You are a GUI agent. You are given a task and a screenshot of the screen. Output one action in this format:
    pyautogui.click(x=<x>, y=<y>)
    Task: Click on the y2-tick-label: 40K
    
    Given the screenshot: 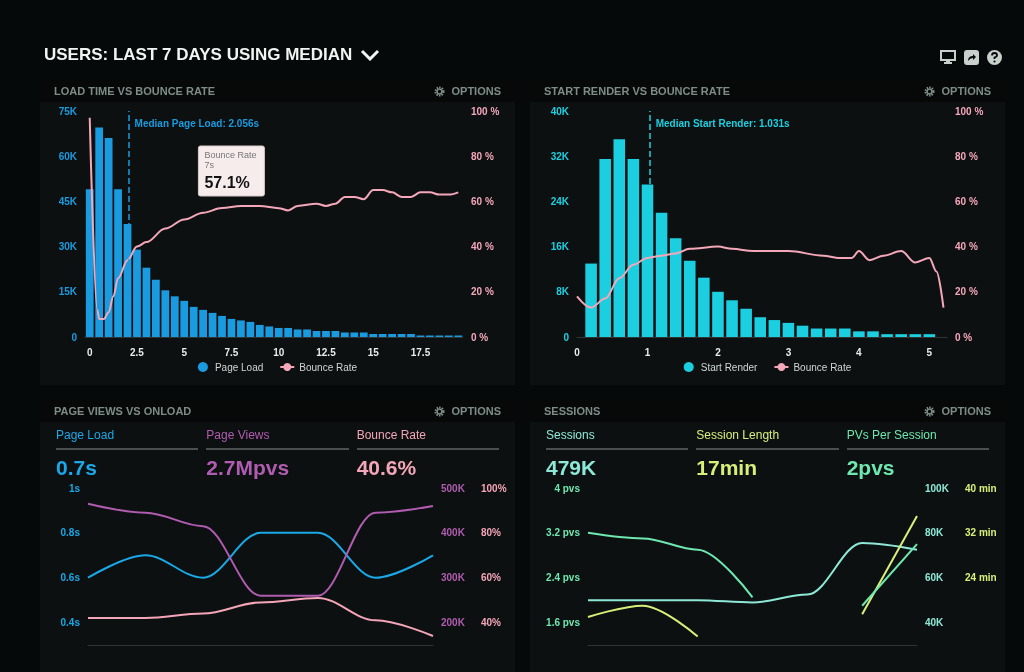 What is the action you would take?
    pyautogui.click(x=935, y=623)
    